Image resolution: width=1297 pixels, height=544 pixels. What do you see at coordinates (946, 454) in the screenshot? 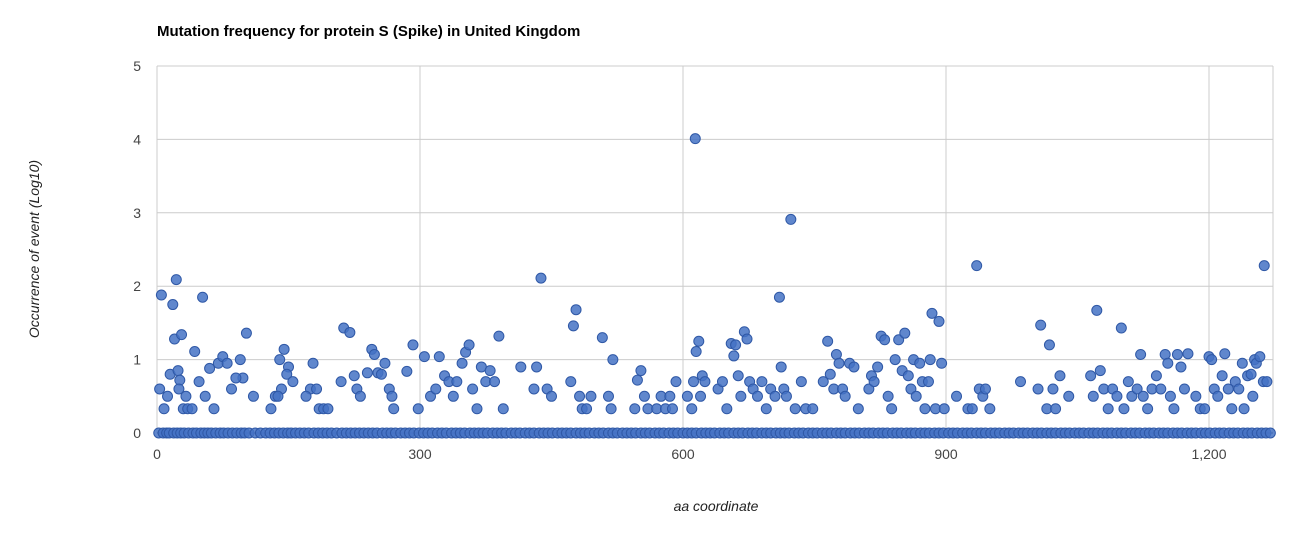
I see `x-tick-label: 900` at bounding box center [946, 454].